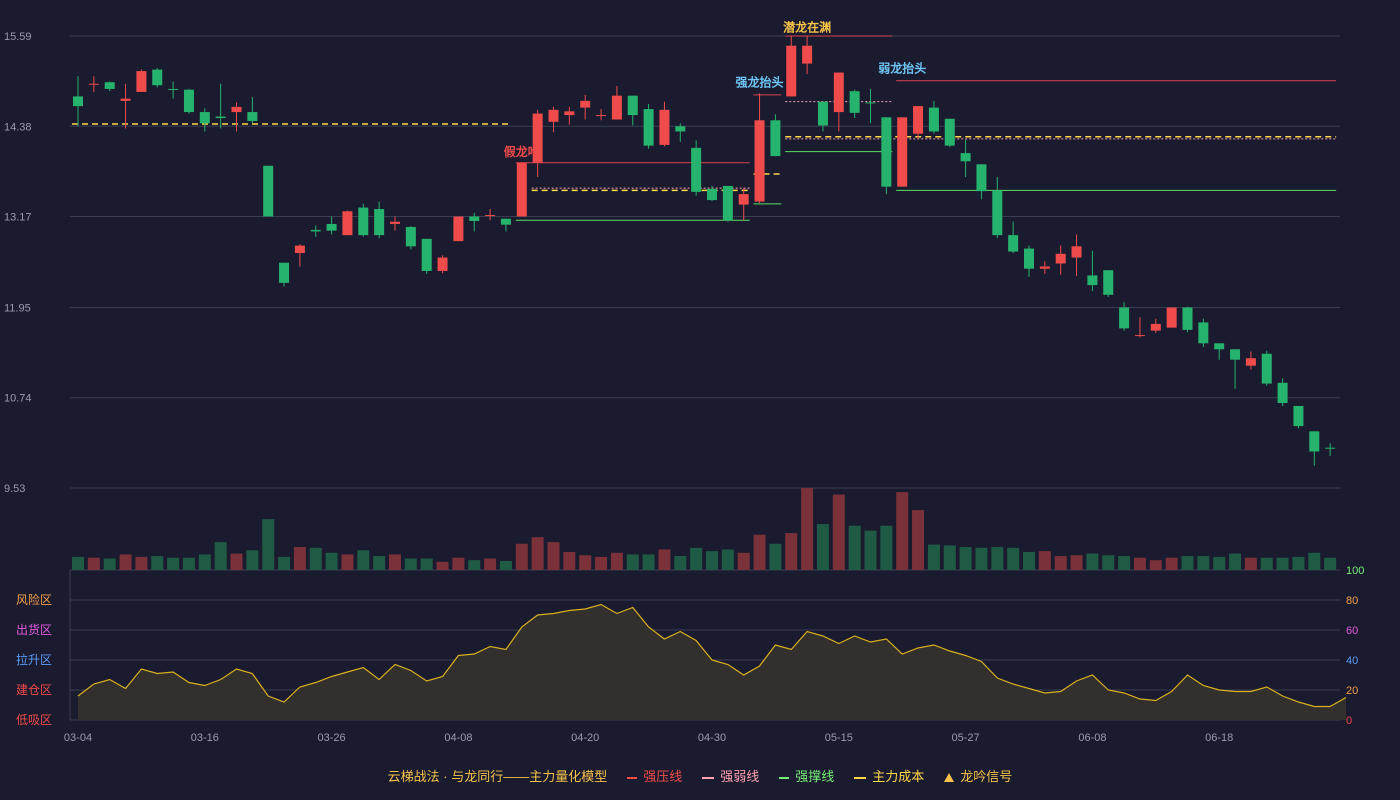 The height and width of the screenshot is (800, 1400). Describe the element at coordinates (14, 489) in the screenshot. I see `y-tick-label: 9.53` at that location.